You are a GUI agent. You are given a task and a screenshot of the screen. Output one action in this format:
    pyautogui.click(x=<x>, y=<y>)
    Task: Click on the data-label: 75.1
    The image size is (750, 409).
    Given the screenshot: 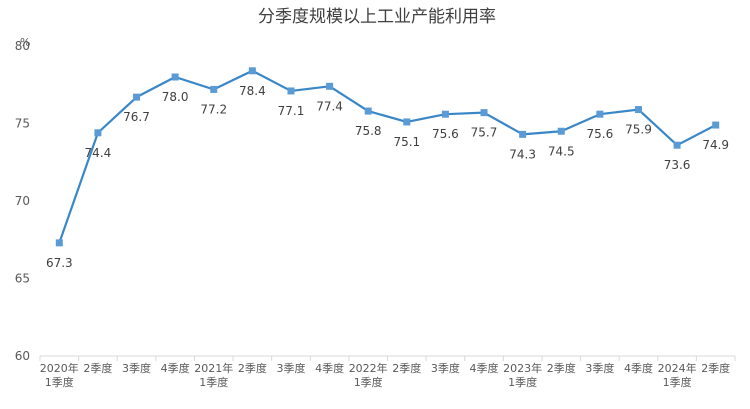 What is the action you would take?
    pyautogui.click(x=406, y=142)
    